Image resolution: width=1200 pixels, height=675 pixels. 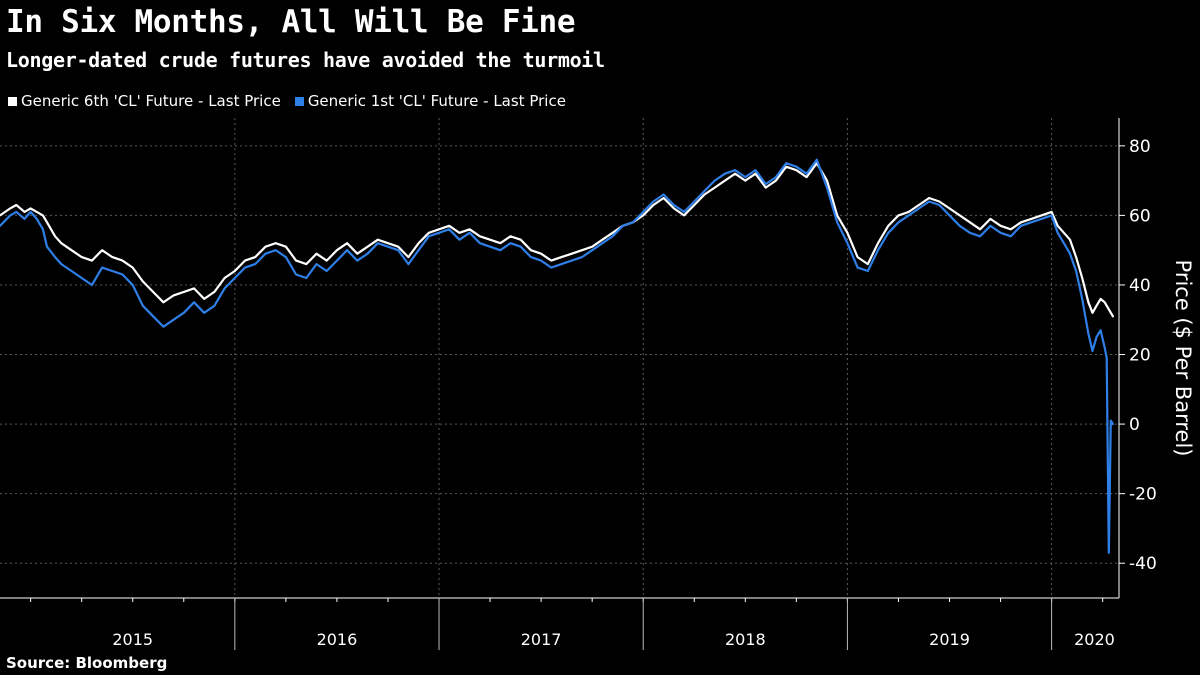 I want to click on y-tick-label: 80, so click(x=1140, y=147).